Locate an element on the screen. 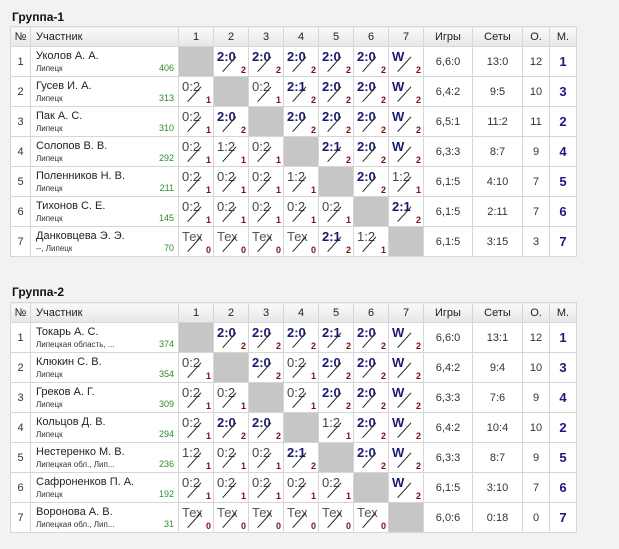 The width and height of the screenshot is (619, 549). player-cell: Кольцов Д. В. Липецк 294 is located at coordinates (104, 427).